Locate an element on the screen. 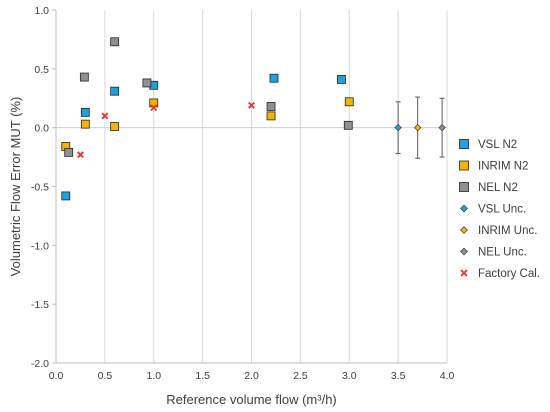  legend-item-factory-cal: Factory Cal. is located at coordinates (500, 274).